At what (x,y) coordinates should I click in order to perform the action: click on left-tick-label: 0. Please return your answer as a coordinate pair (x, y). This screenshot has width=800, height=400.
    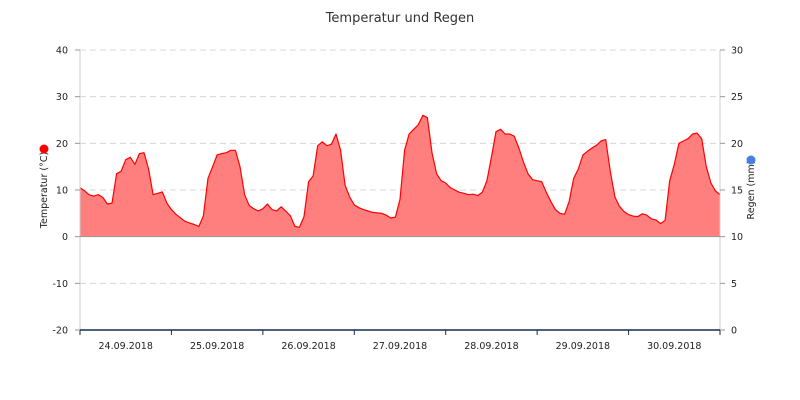
    Looking at the image, I should click on (65, 237).